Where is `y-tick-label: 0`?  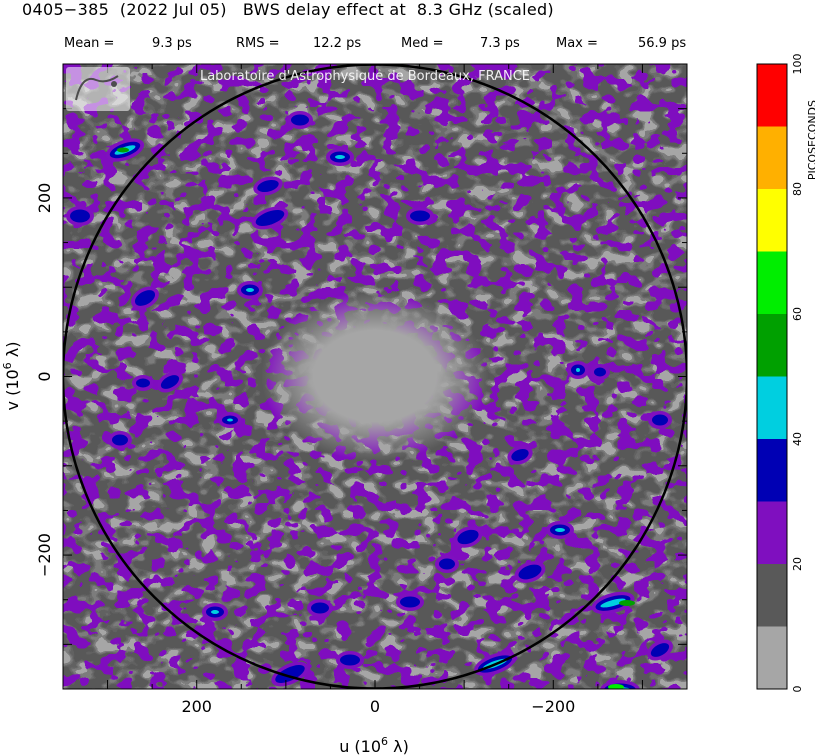 y-tick-label: 0 is located at coordinates (44, 376).